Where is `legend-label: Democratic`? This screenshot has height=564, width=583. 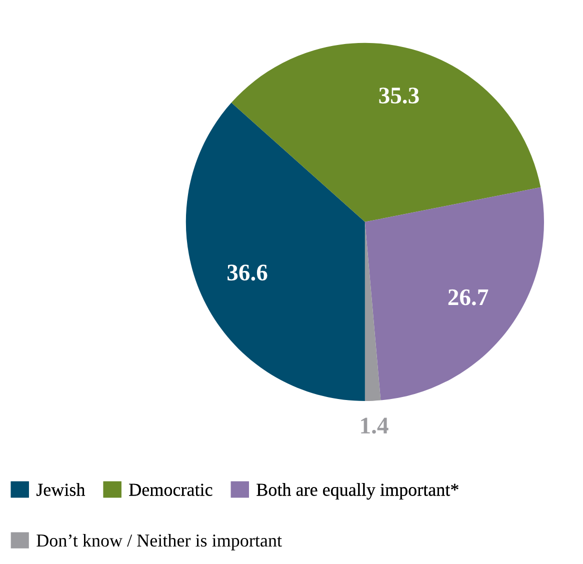
legend-label: Democratic is located at coordinates (170, 490).